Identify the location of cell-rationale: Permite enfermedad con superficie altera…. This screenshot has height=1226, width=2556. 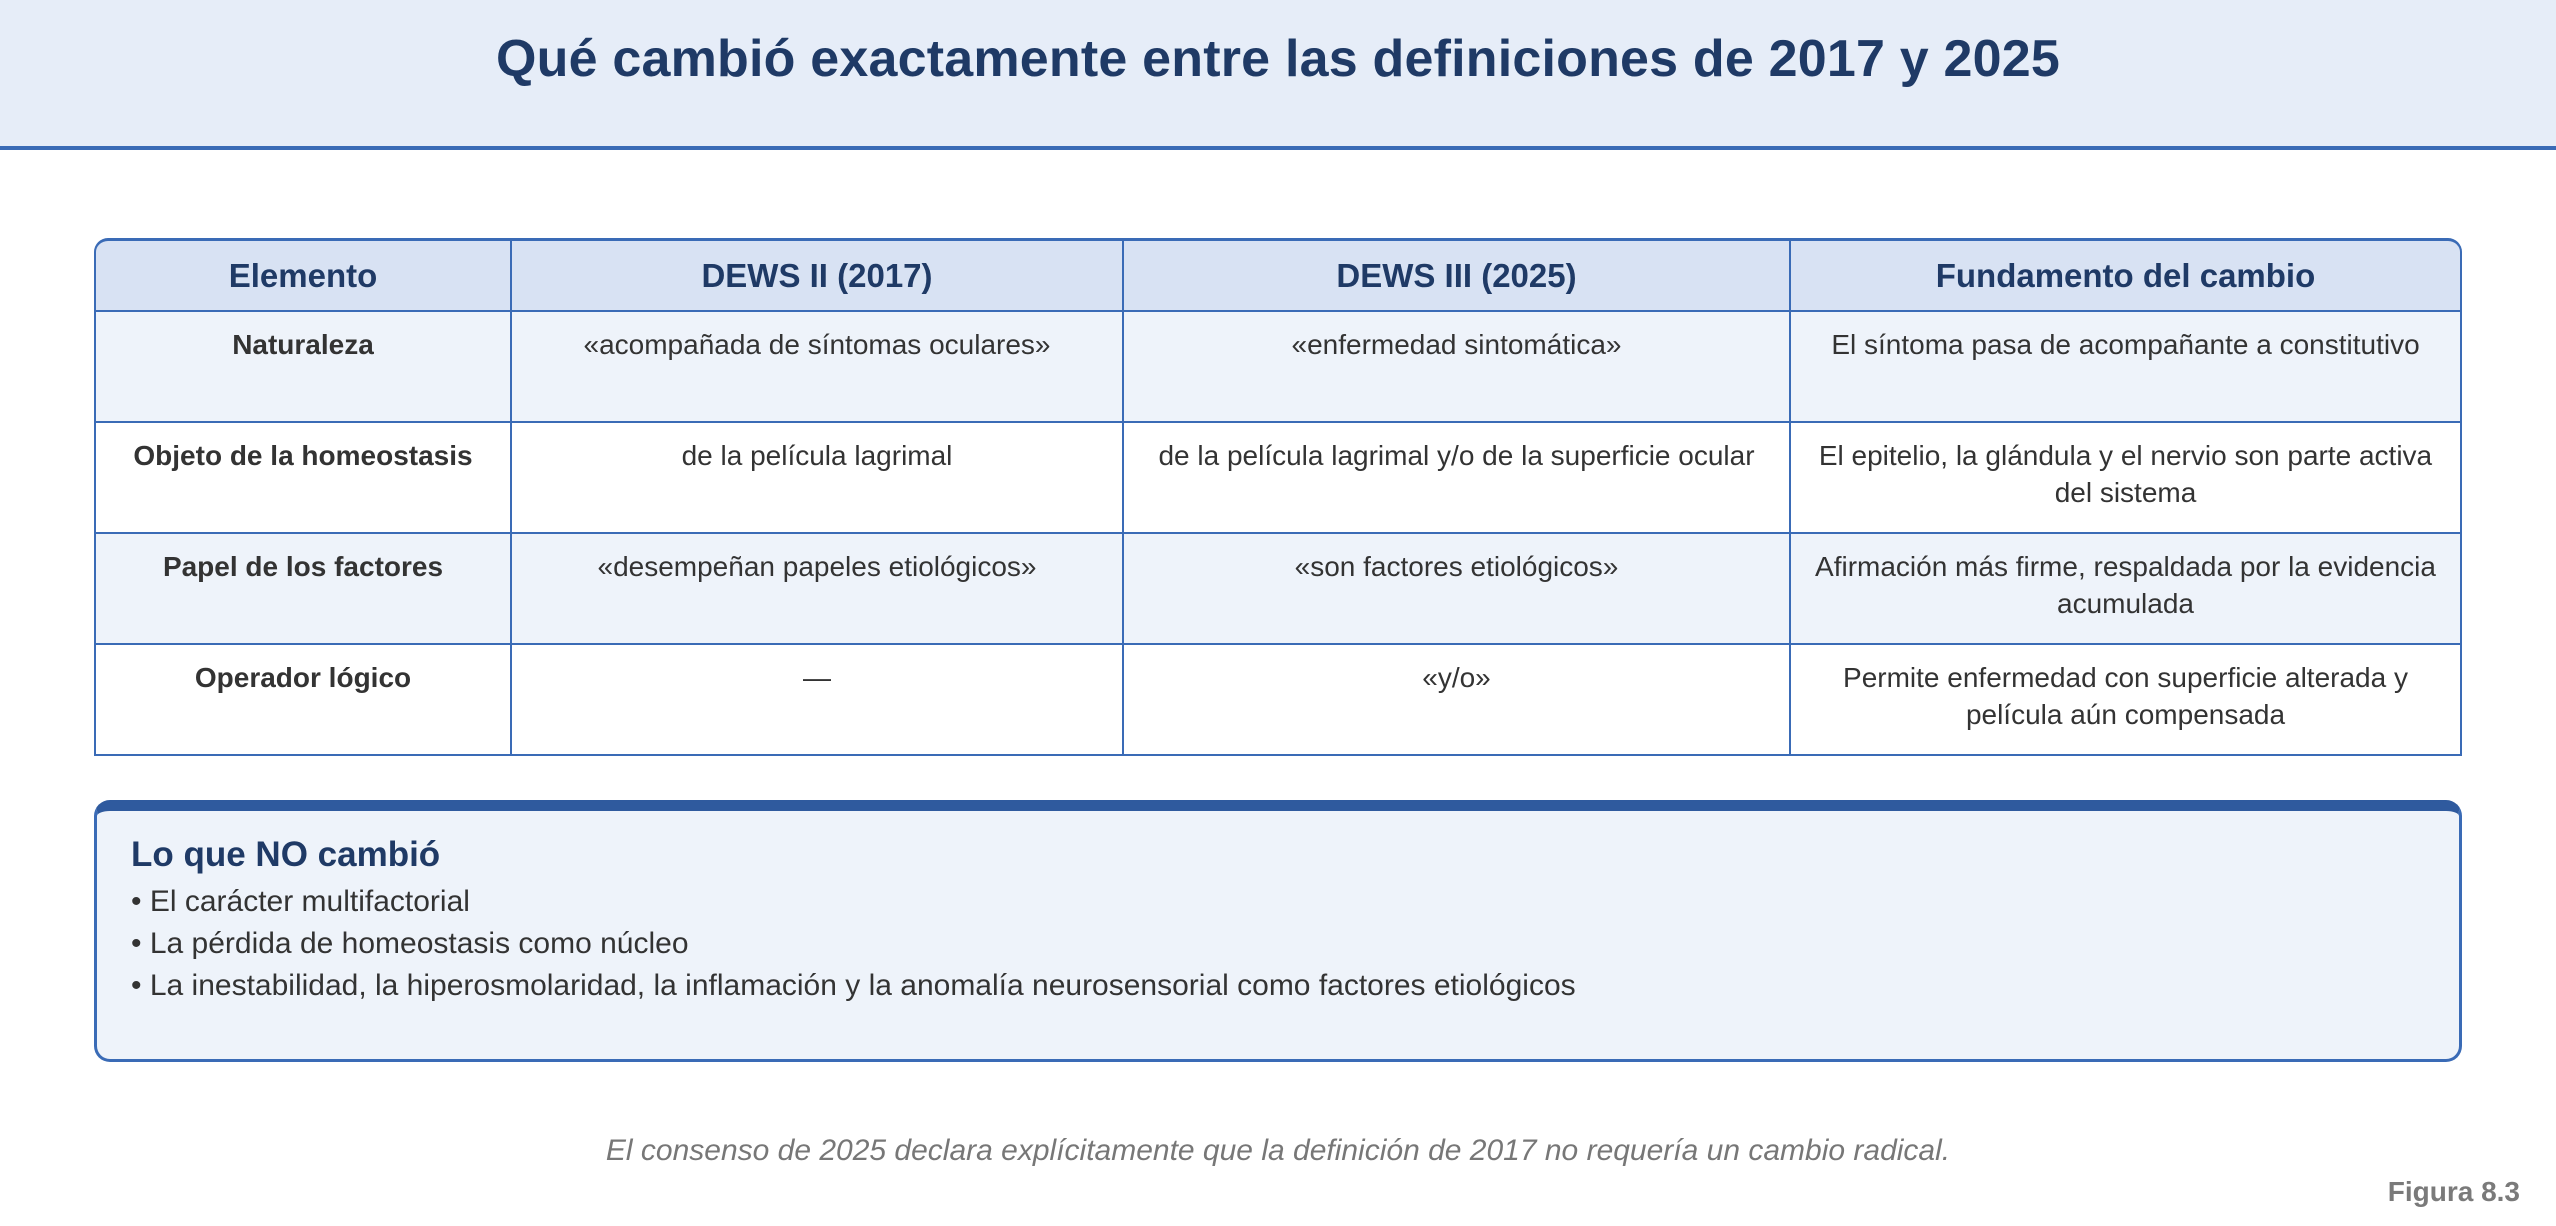
(2126, 700).